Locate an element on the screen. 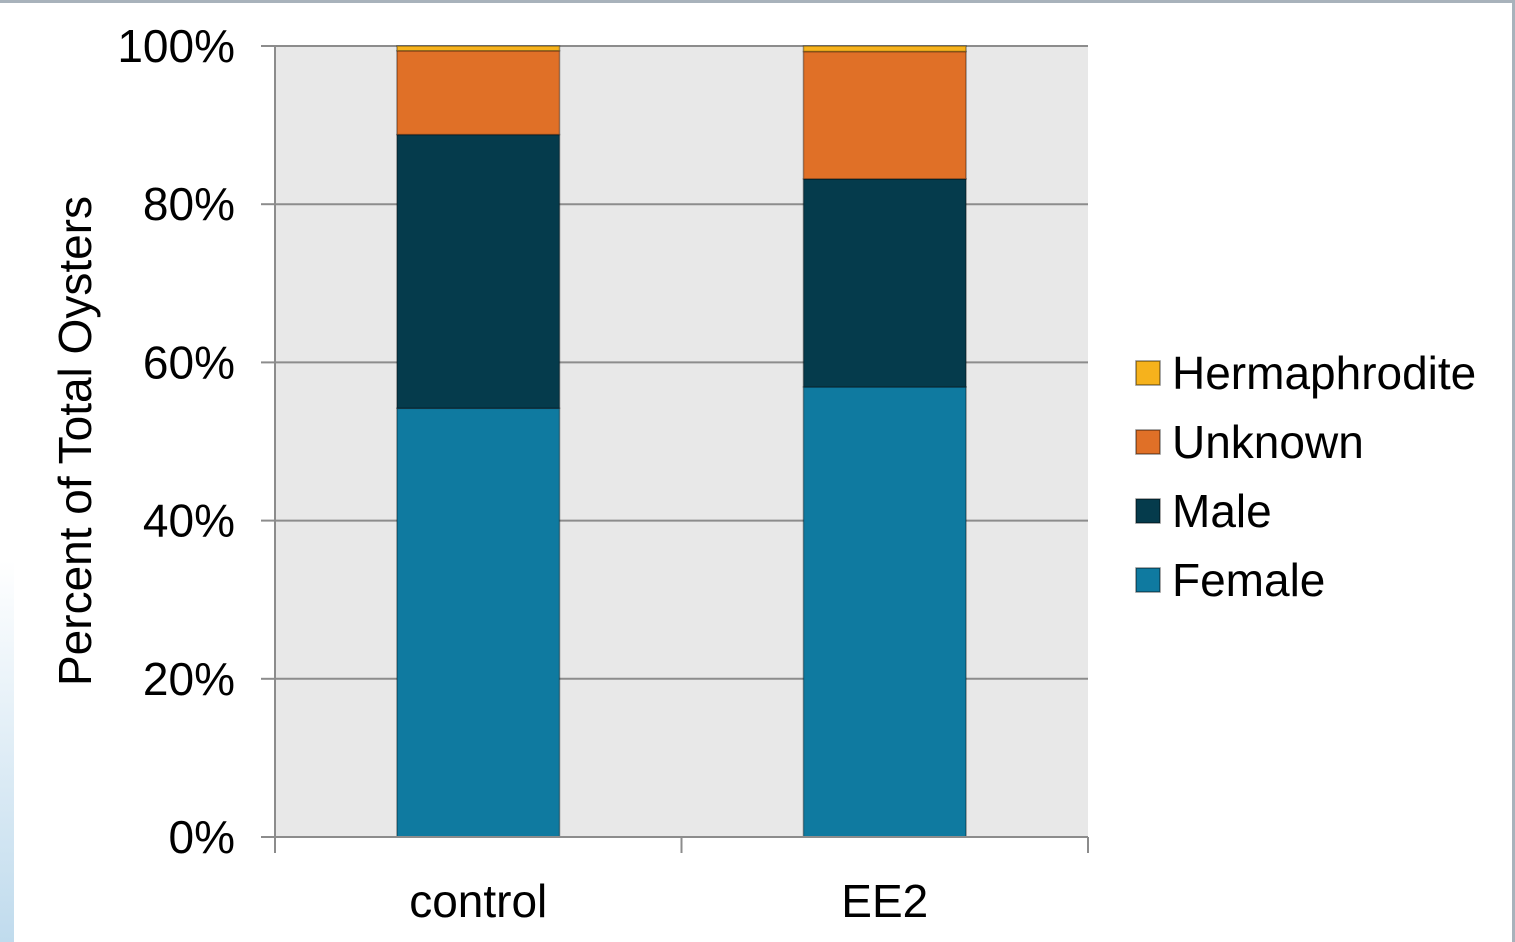  x-tick-label-ee2: EE2 is located at coordinates (884, 901).